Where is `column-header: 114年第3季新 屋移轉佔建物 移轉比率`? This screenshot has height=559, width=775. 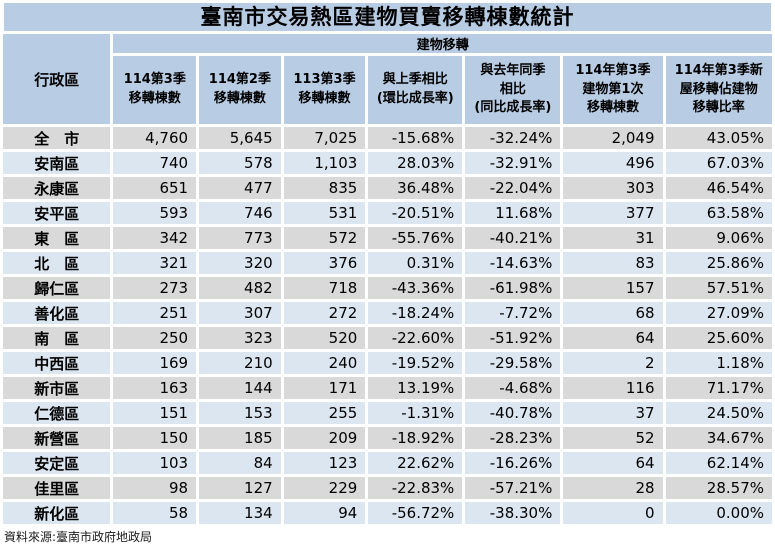 column-header: 114年第3季新 屋移轉佔建物 移轉比率 is located at coordinates (718, 90).